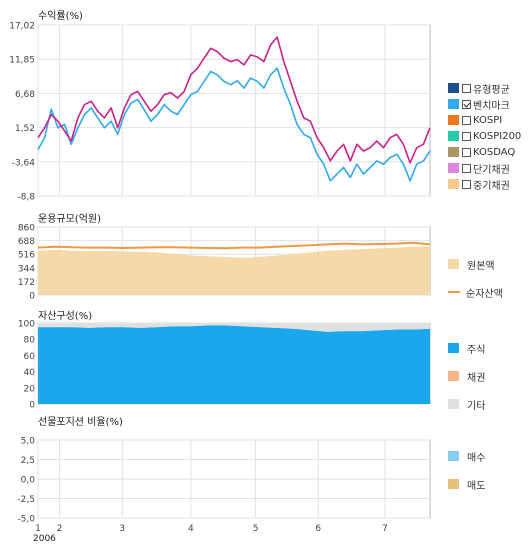 The height and width of the screenshot is (552, 530). Describe the element at coordinates (25, 129) in the screenshot. I see `y-tick-label: 1,52` at that location.